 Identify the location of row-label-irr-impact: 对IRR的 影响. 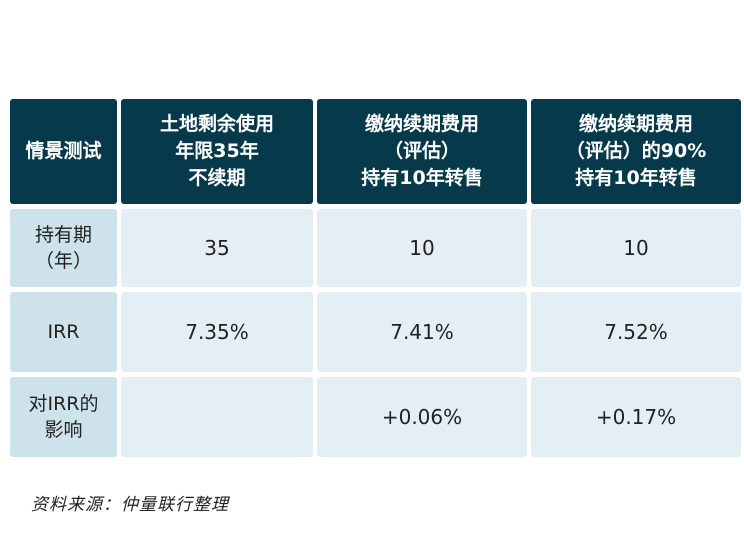
(63, 417).